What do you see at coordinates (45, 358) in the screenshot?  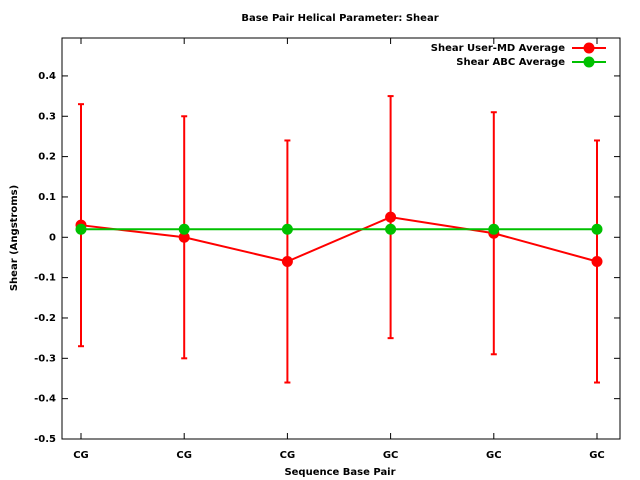 I see `y-tick-label: -0.3` at bounding box center [45, 358].